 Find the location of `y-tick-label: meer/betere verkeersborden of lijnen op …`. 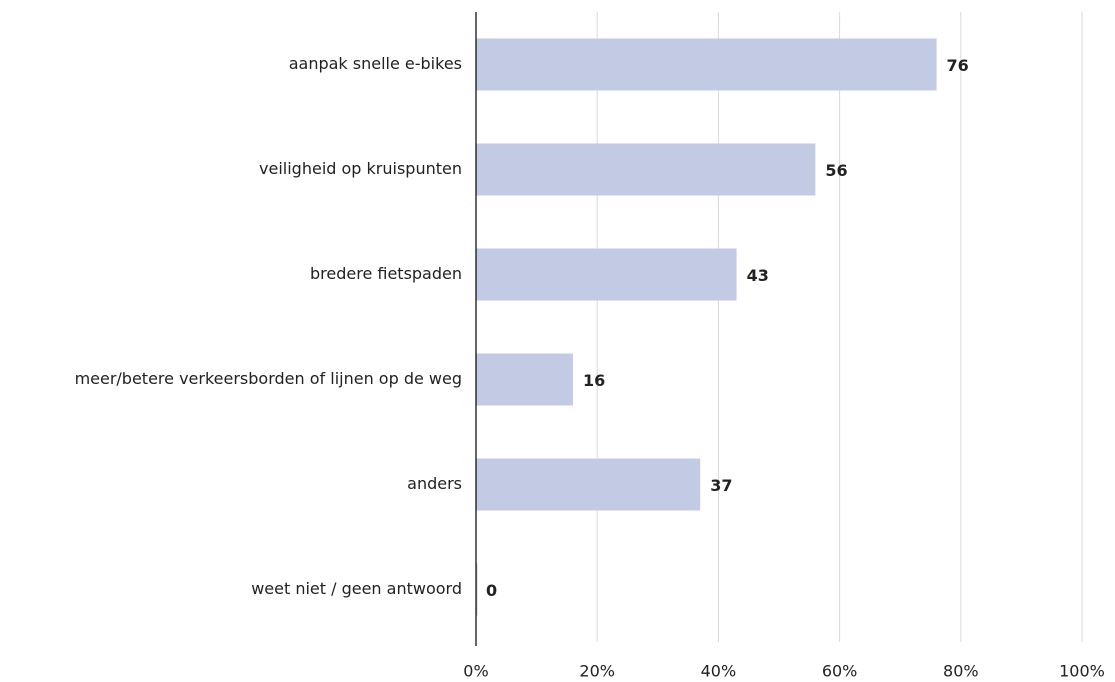

y-tick-label: meer/betere verkeersborden of lijnen op … is located at coordinates (268, 378).